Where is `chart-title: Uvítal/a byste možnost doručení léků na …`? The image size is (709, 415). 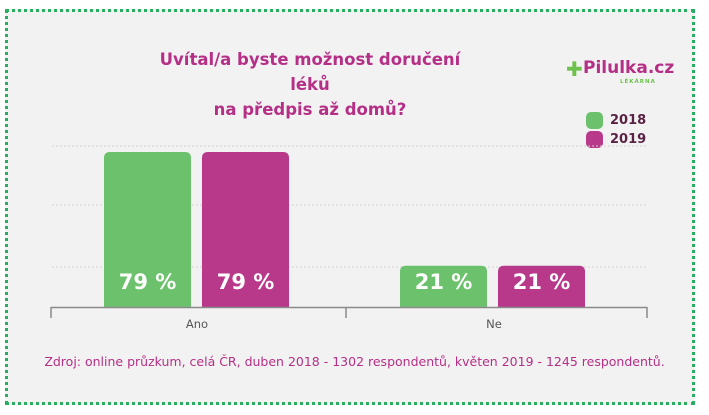
chart-title: Uvítal/a byste možnost doručení léků na … is located at coordinates (310, 84).